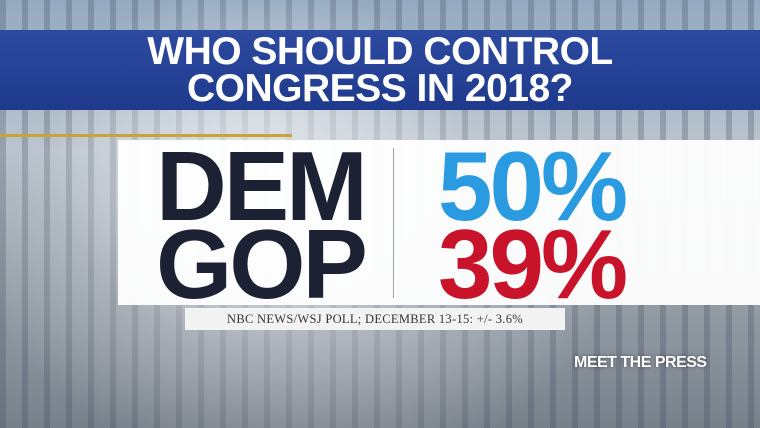 The image size is (760, 428). What do you see at coordinates (640, 362) in the screenshot?
I see `logo: MEET THE PRESS` at bounding box center [640, 362].